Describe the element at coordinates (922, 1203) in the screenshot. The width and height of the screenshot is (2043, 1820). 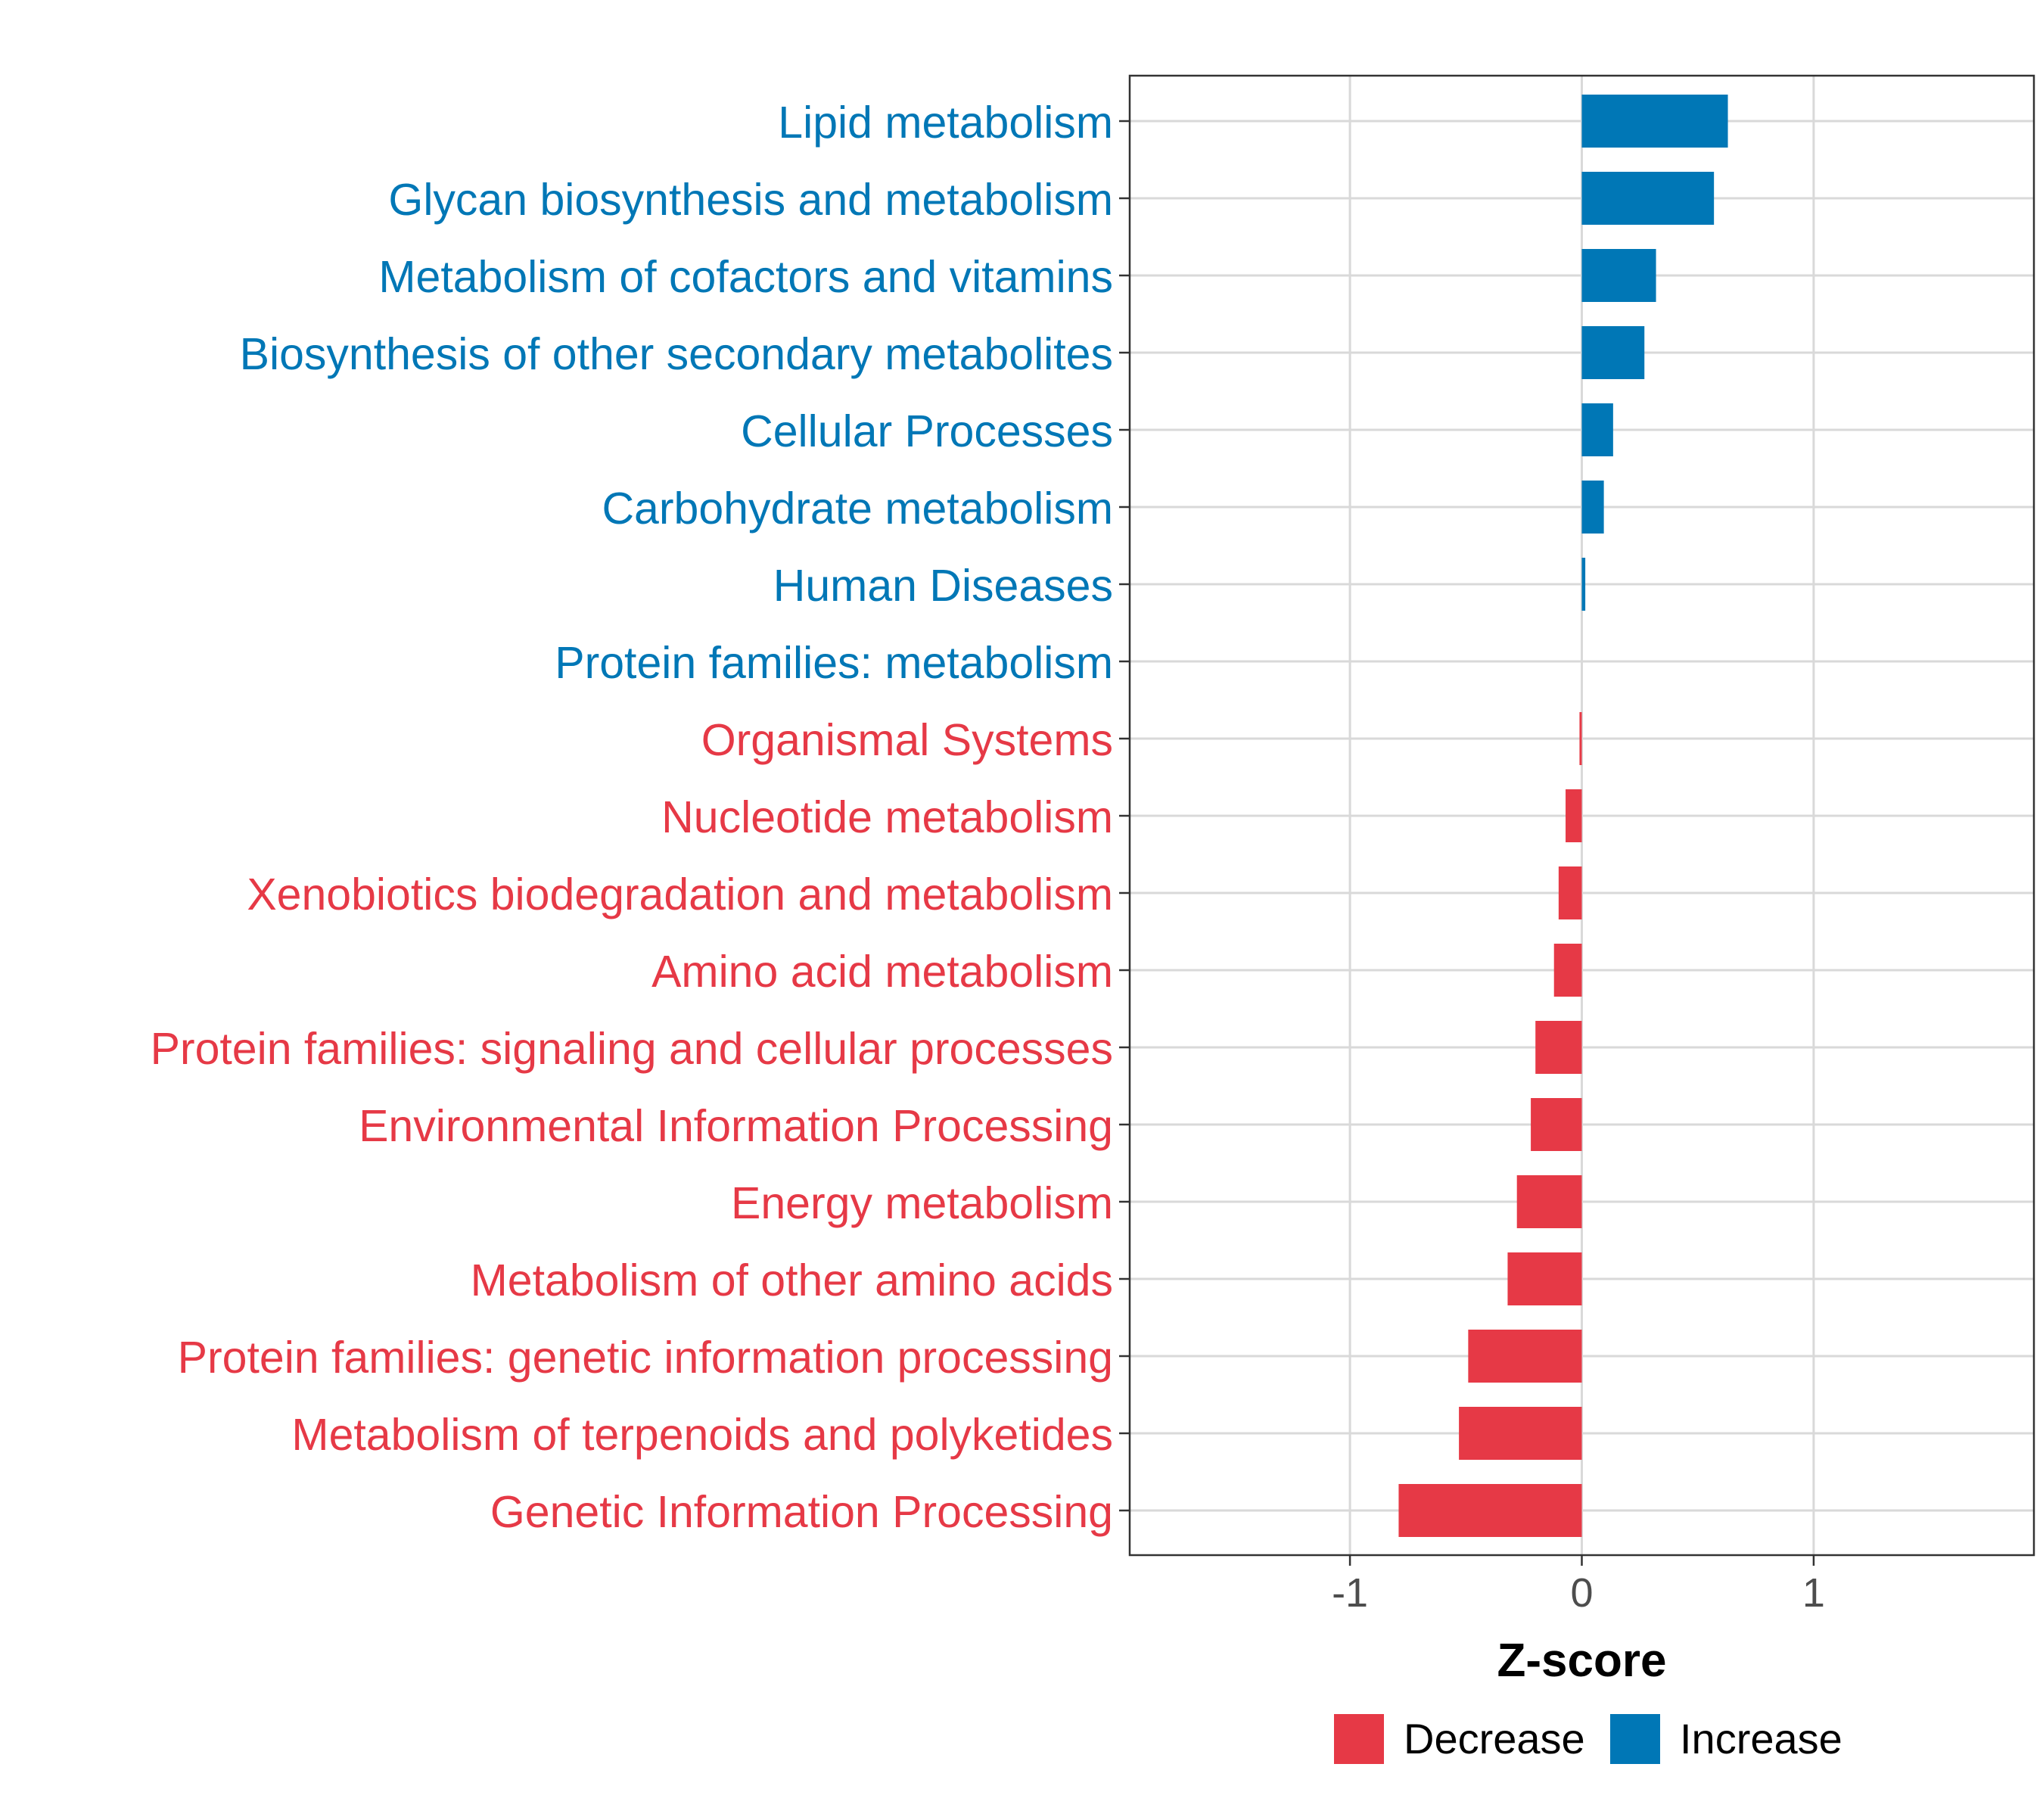
I see `category-label-14: Energy metabolism` at that location.